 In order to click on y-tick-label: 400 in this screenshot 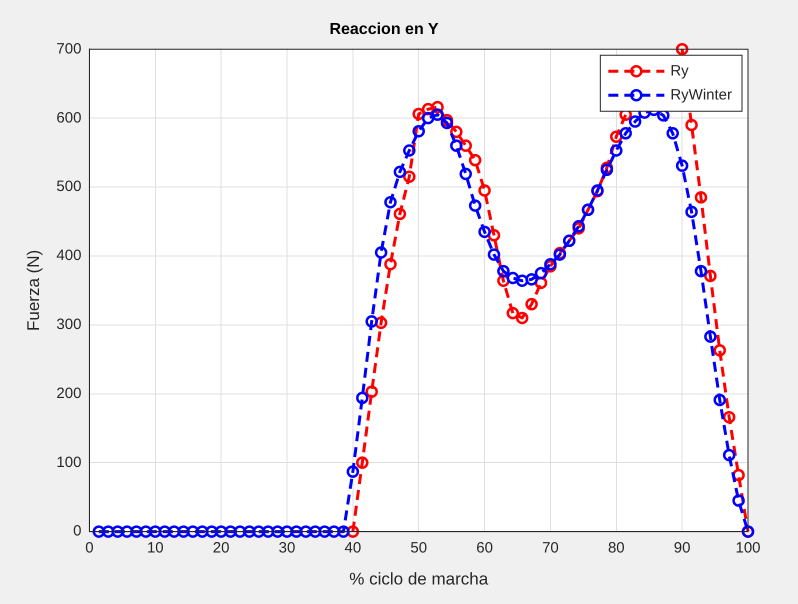, I will do `click(69, 255)`.